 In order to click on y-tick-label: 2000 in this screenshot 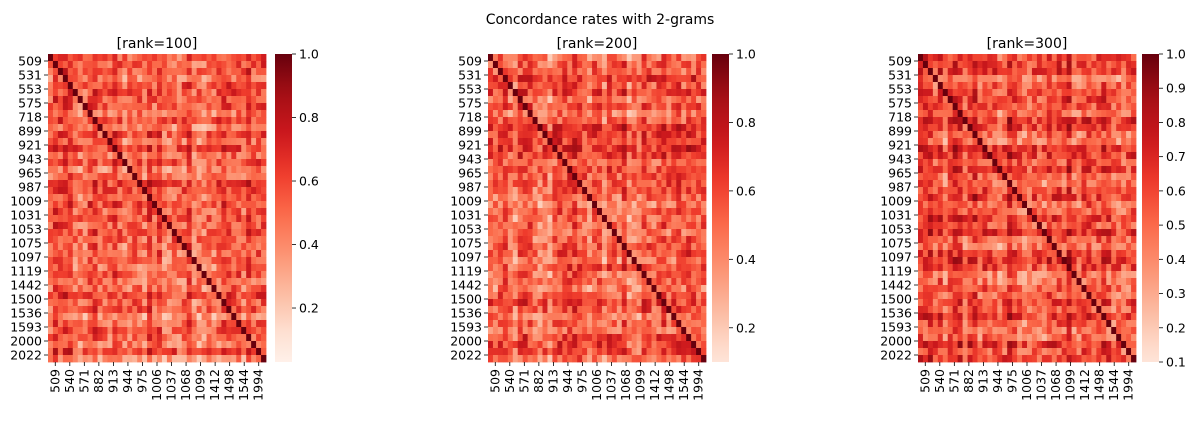, I will do `click(466, 341)`.